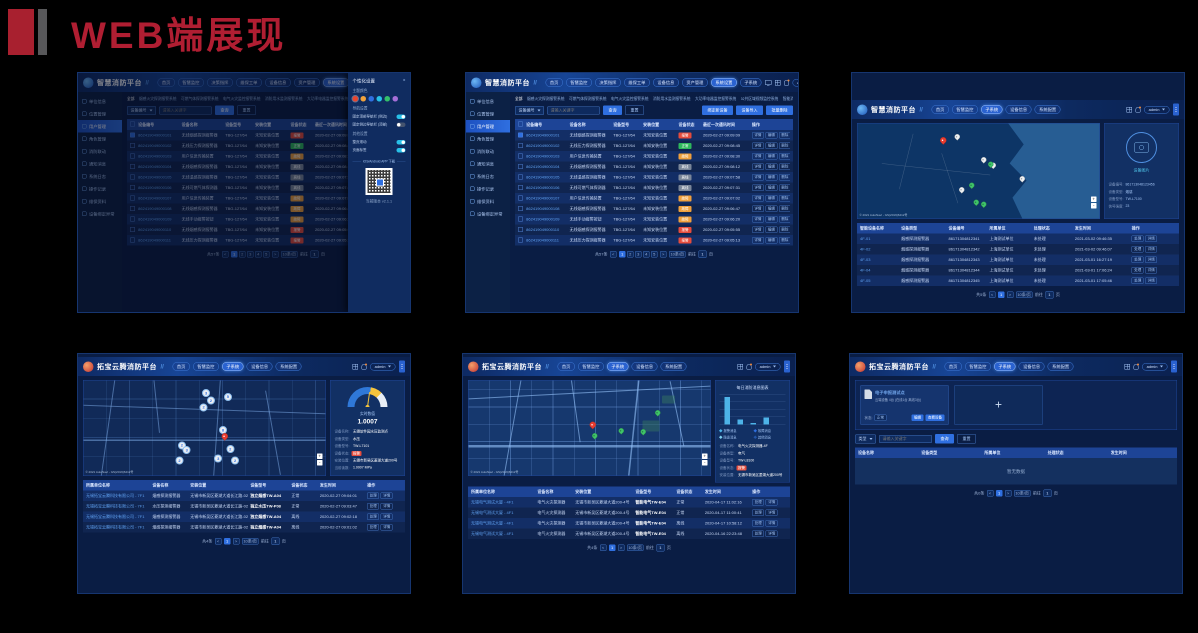 This screenshot has height=633, width=1198. What do you see at coordinates (607, 82) in the screenshot?
I see `nav-pill: 决策指挥` at bounding box center [607, 82].